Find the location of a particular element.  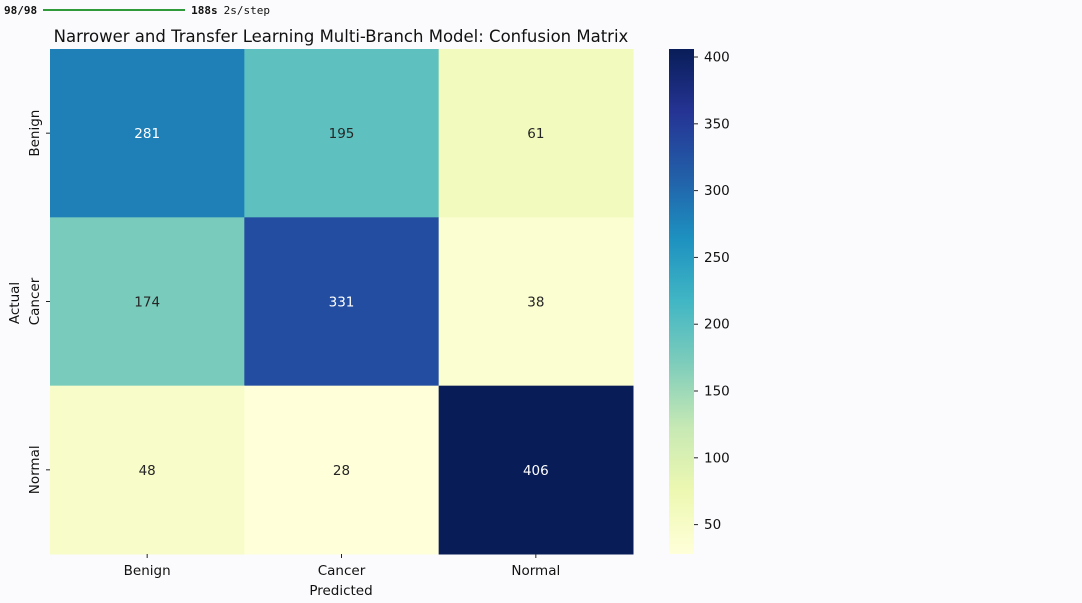

colorbar-tick-label: 250 is located at coordinates (717, 258).